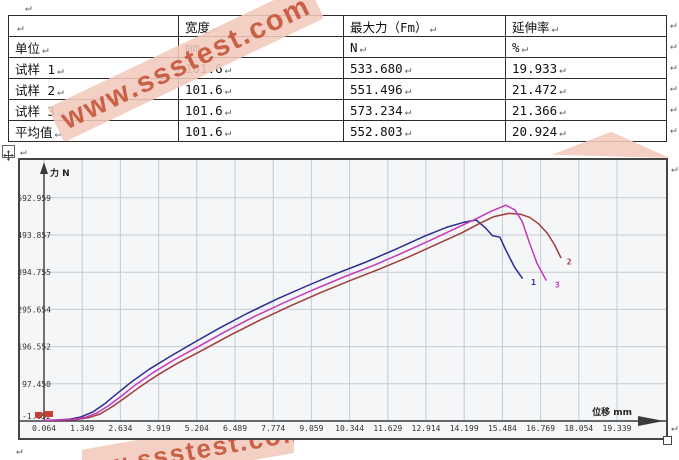 This screenshot has height=460, width=679. What do you see at coordinates (35, 90) in the screenshot?
I see `cell-text: 试样 2` at bounding box center [35, 90].